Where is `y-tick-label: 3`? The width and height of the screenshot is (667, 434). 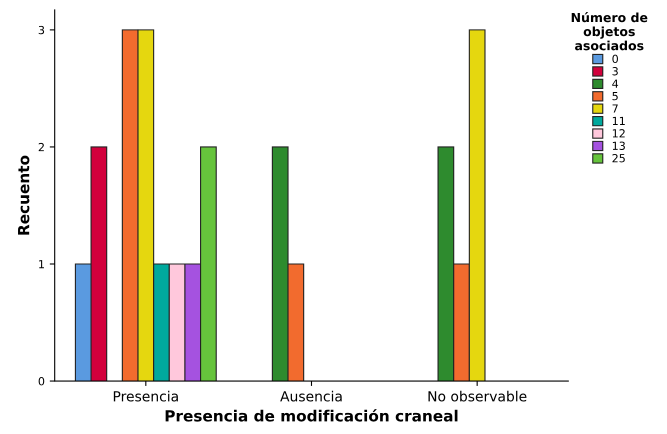
y-tick-label: 3 is located at coordinates (41, 30).